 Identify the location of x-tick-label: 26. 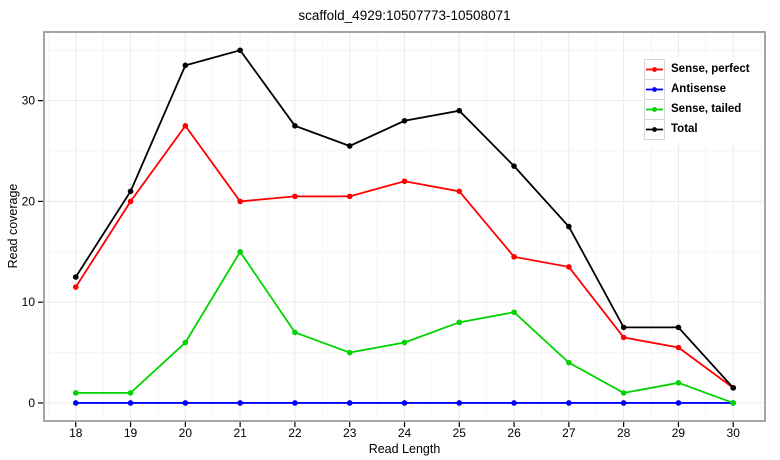
(514, 433).